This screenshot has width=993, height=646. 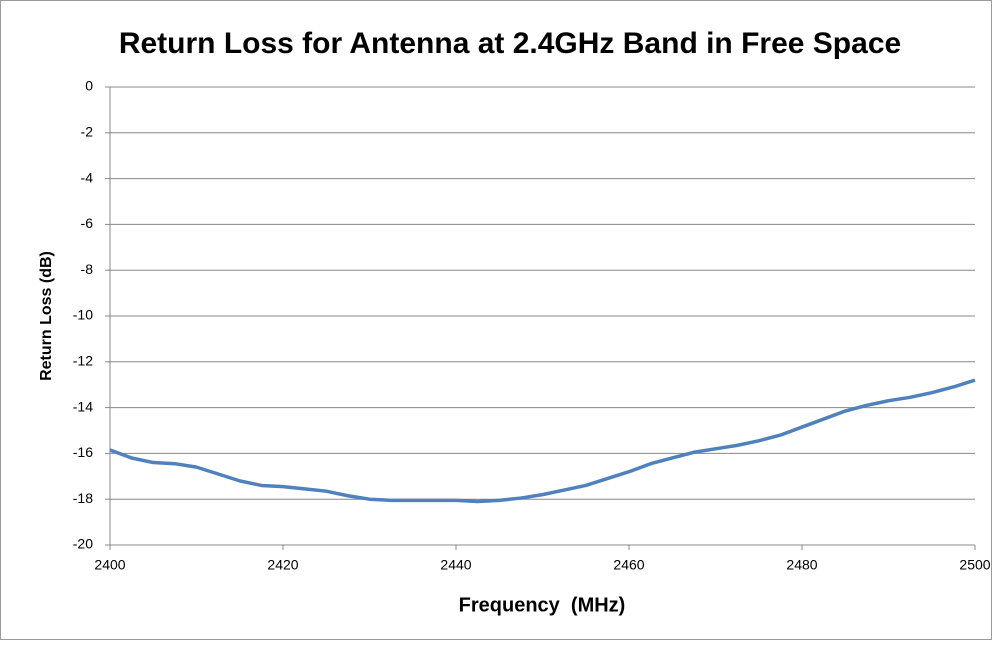 What do you see at coordinates (87, 132) in the screenshot?
I see `y-tick-label: -2` at bounding box center [87, 132].